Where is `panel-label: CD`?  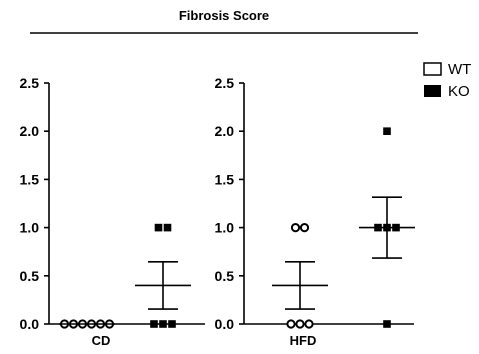
panel-label: CD is located at coordinates (101, 340).